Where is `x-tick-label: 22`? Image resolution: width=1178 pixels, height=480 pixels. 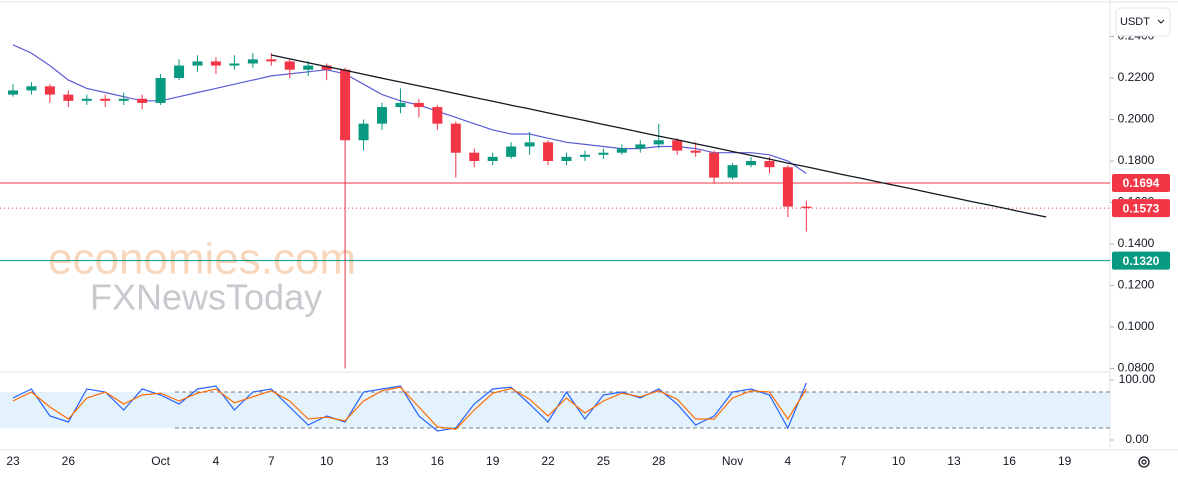
x-tick-label: 22 is located at coordinates (548, 461).